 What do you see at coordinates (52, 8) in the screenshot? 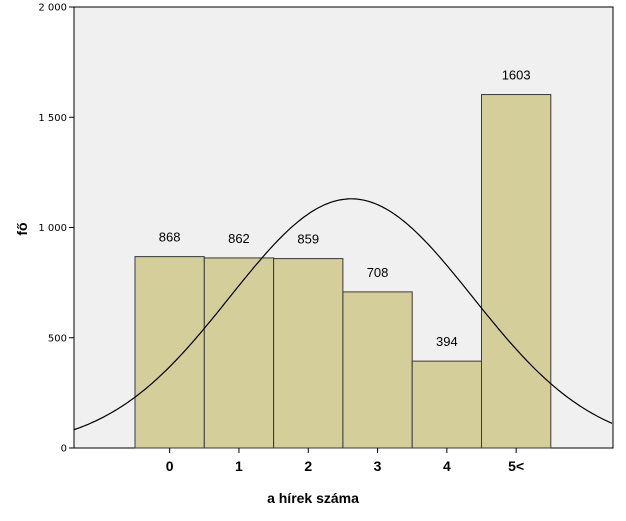
I see `y-tick-label: 2 000` at bounding box center [52, 8].